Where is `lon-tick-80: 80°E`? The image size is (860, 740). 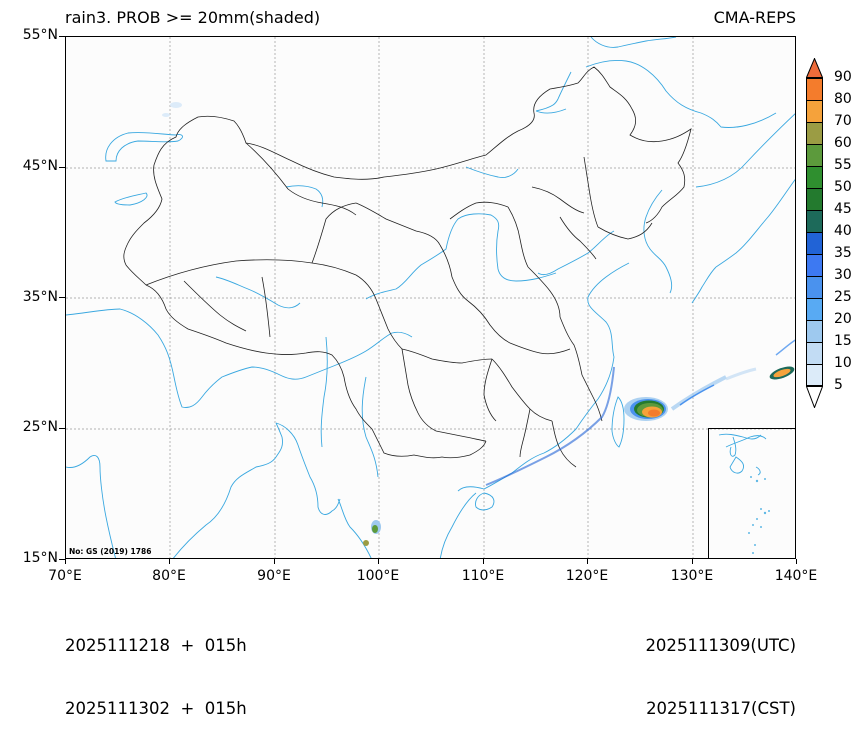 lon-tick-80: 80°E is located at coordinates (169, 576).